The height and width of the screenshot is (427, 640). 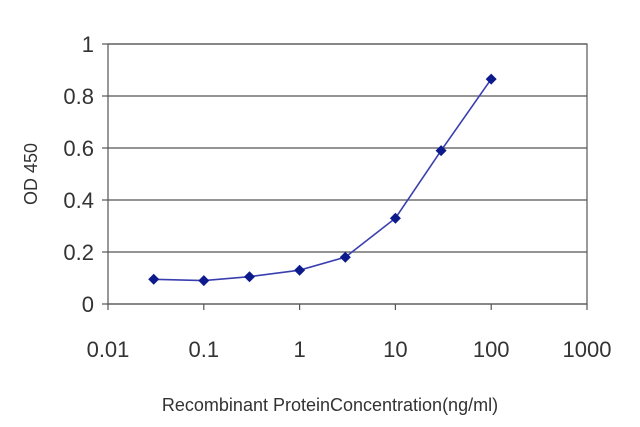 I want to click on y-tick-label: 0.8, so click(x=78, y=96).